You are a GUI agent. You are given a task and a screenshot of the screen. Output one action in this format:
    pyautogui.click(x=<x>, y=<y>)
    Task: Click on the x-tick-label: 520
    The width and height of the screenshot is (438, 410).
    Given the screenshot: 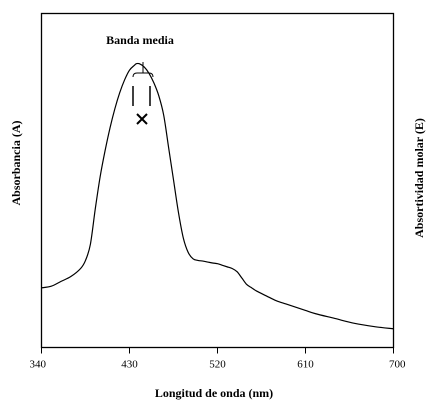 What is the action you would take?
    pyautogui.click(x=217, y=365)
    